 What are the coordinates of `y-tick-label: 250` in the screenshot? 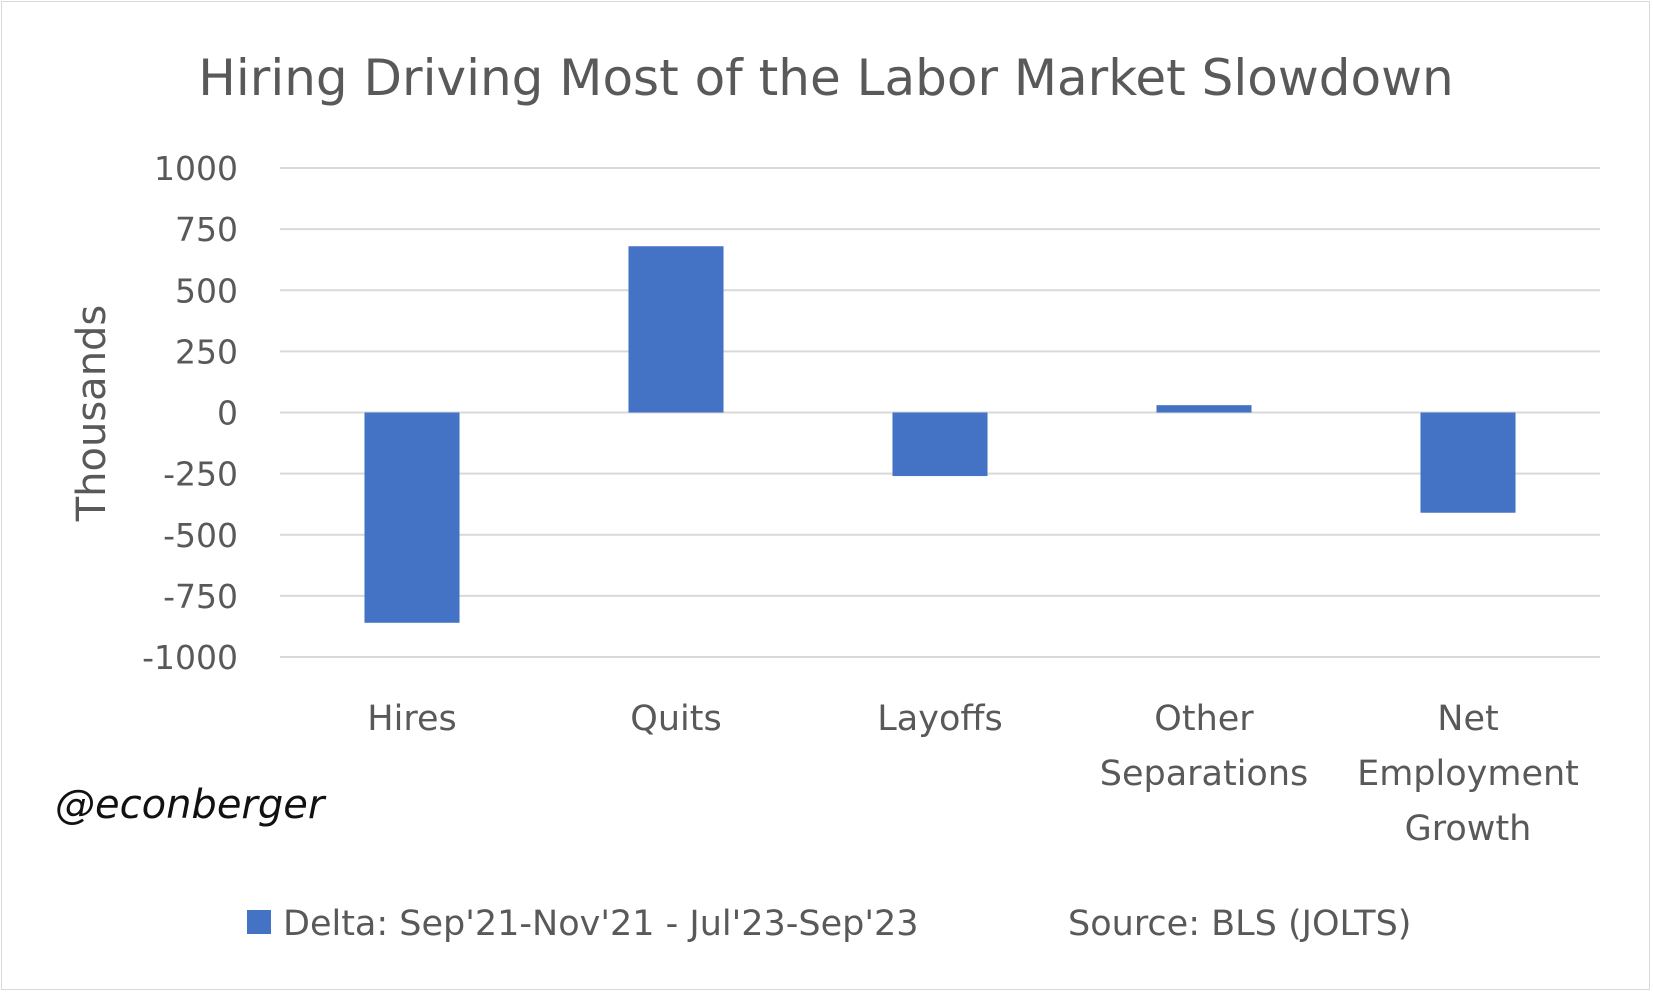 It's located at (206, 351).